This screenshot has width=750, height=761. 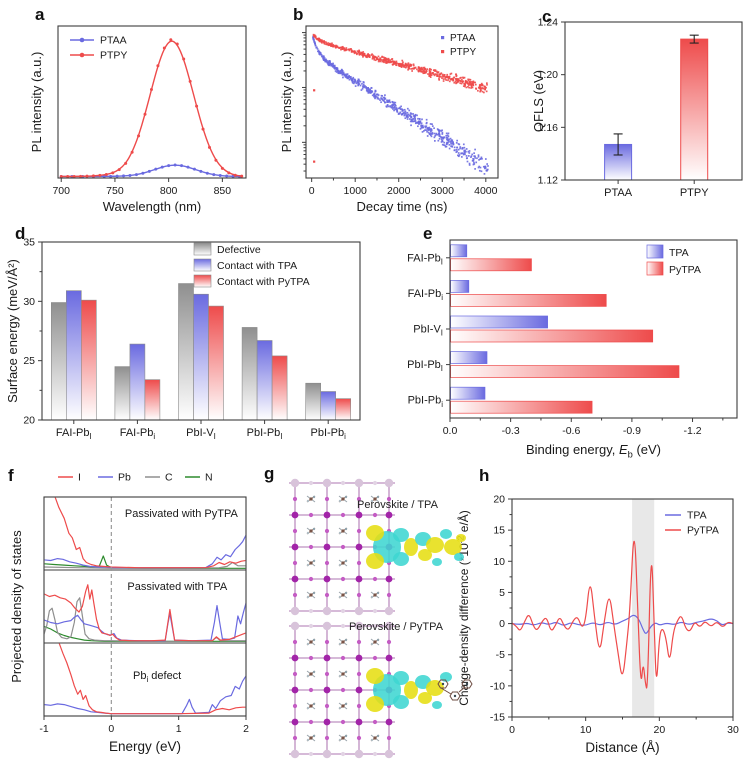 I want to click on tspan-shape: -0.6, so click(x=571, y=431).